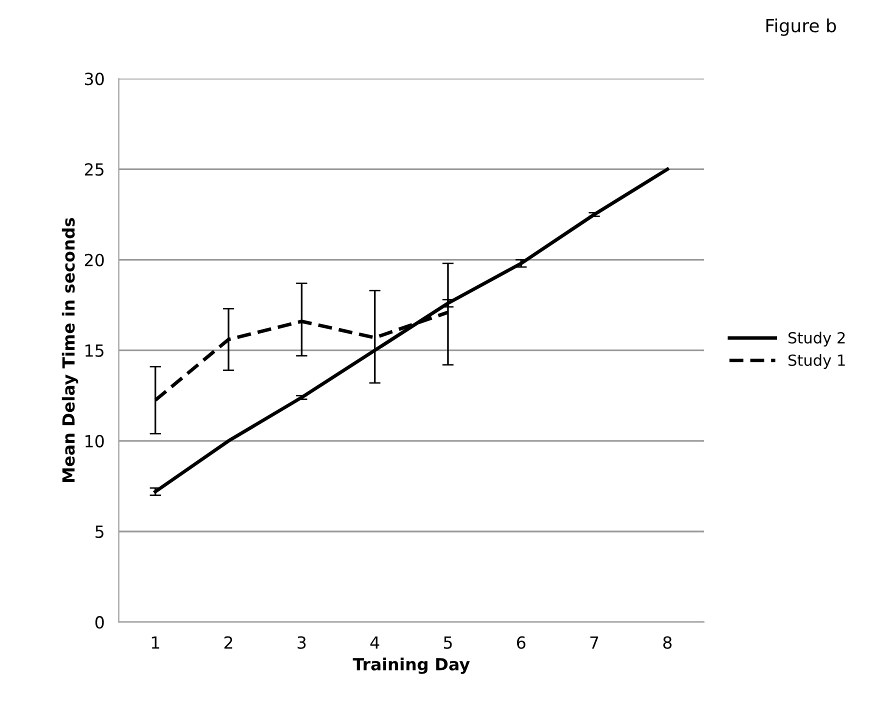 This screenshot has width=880, height=715. Describe the element at coordinates (95, 350) in the screenshot. I see `y-tick-label: 15` at that location.